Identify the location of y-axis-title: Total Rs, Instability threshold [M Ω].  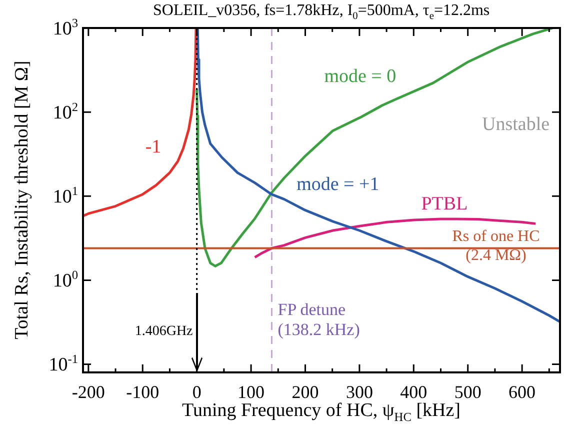
(21, 200).